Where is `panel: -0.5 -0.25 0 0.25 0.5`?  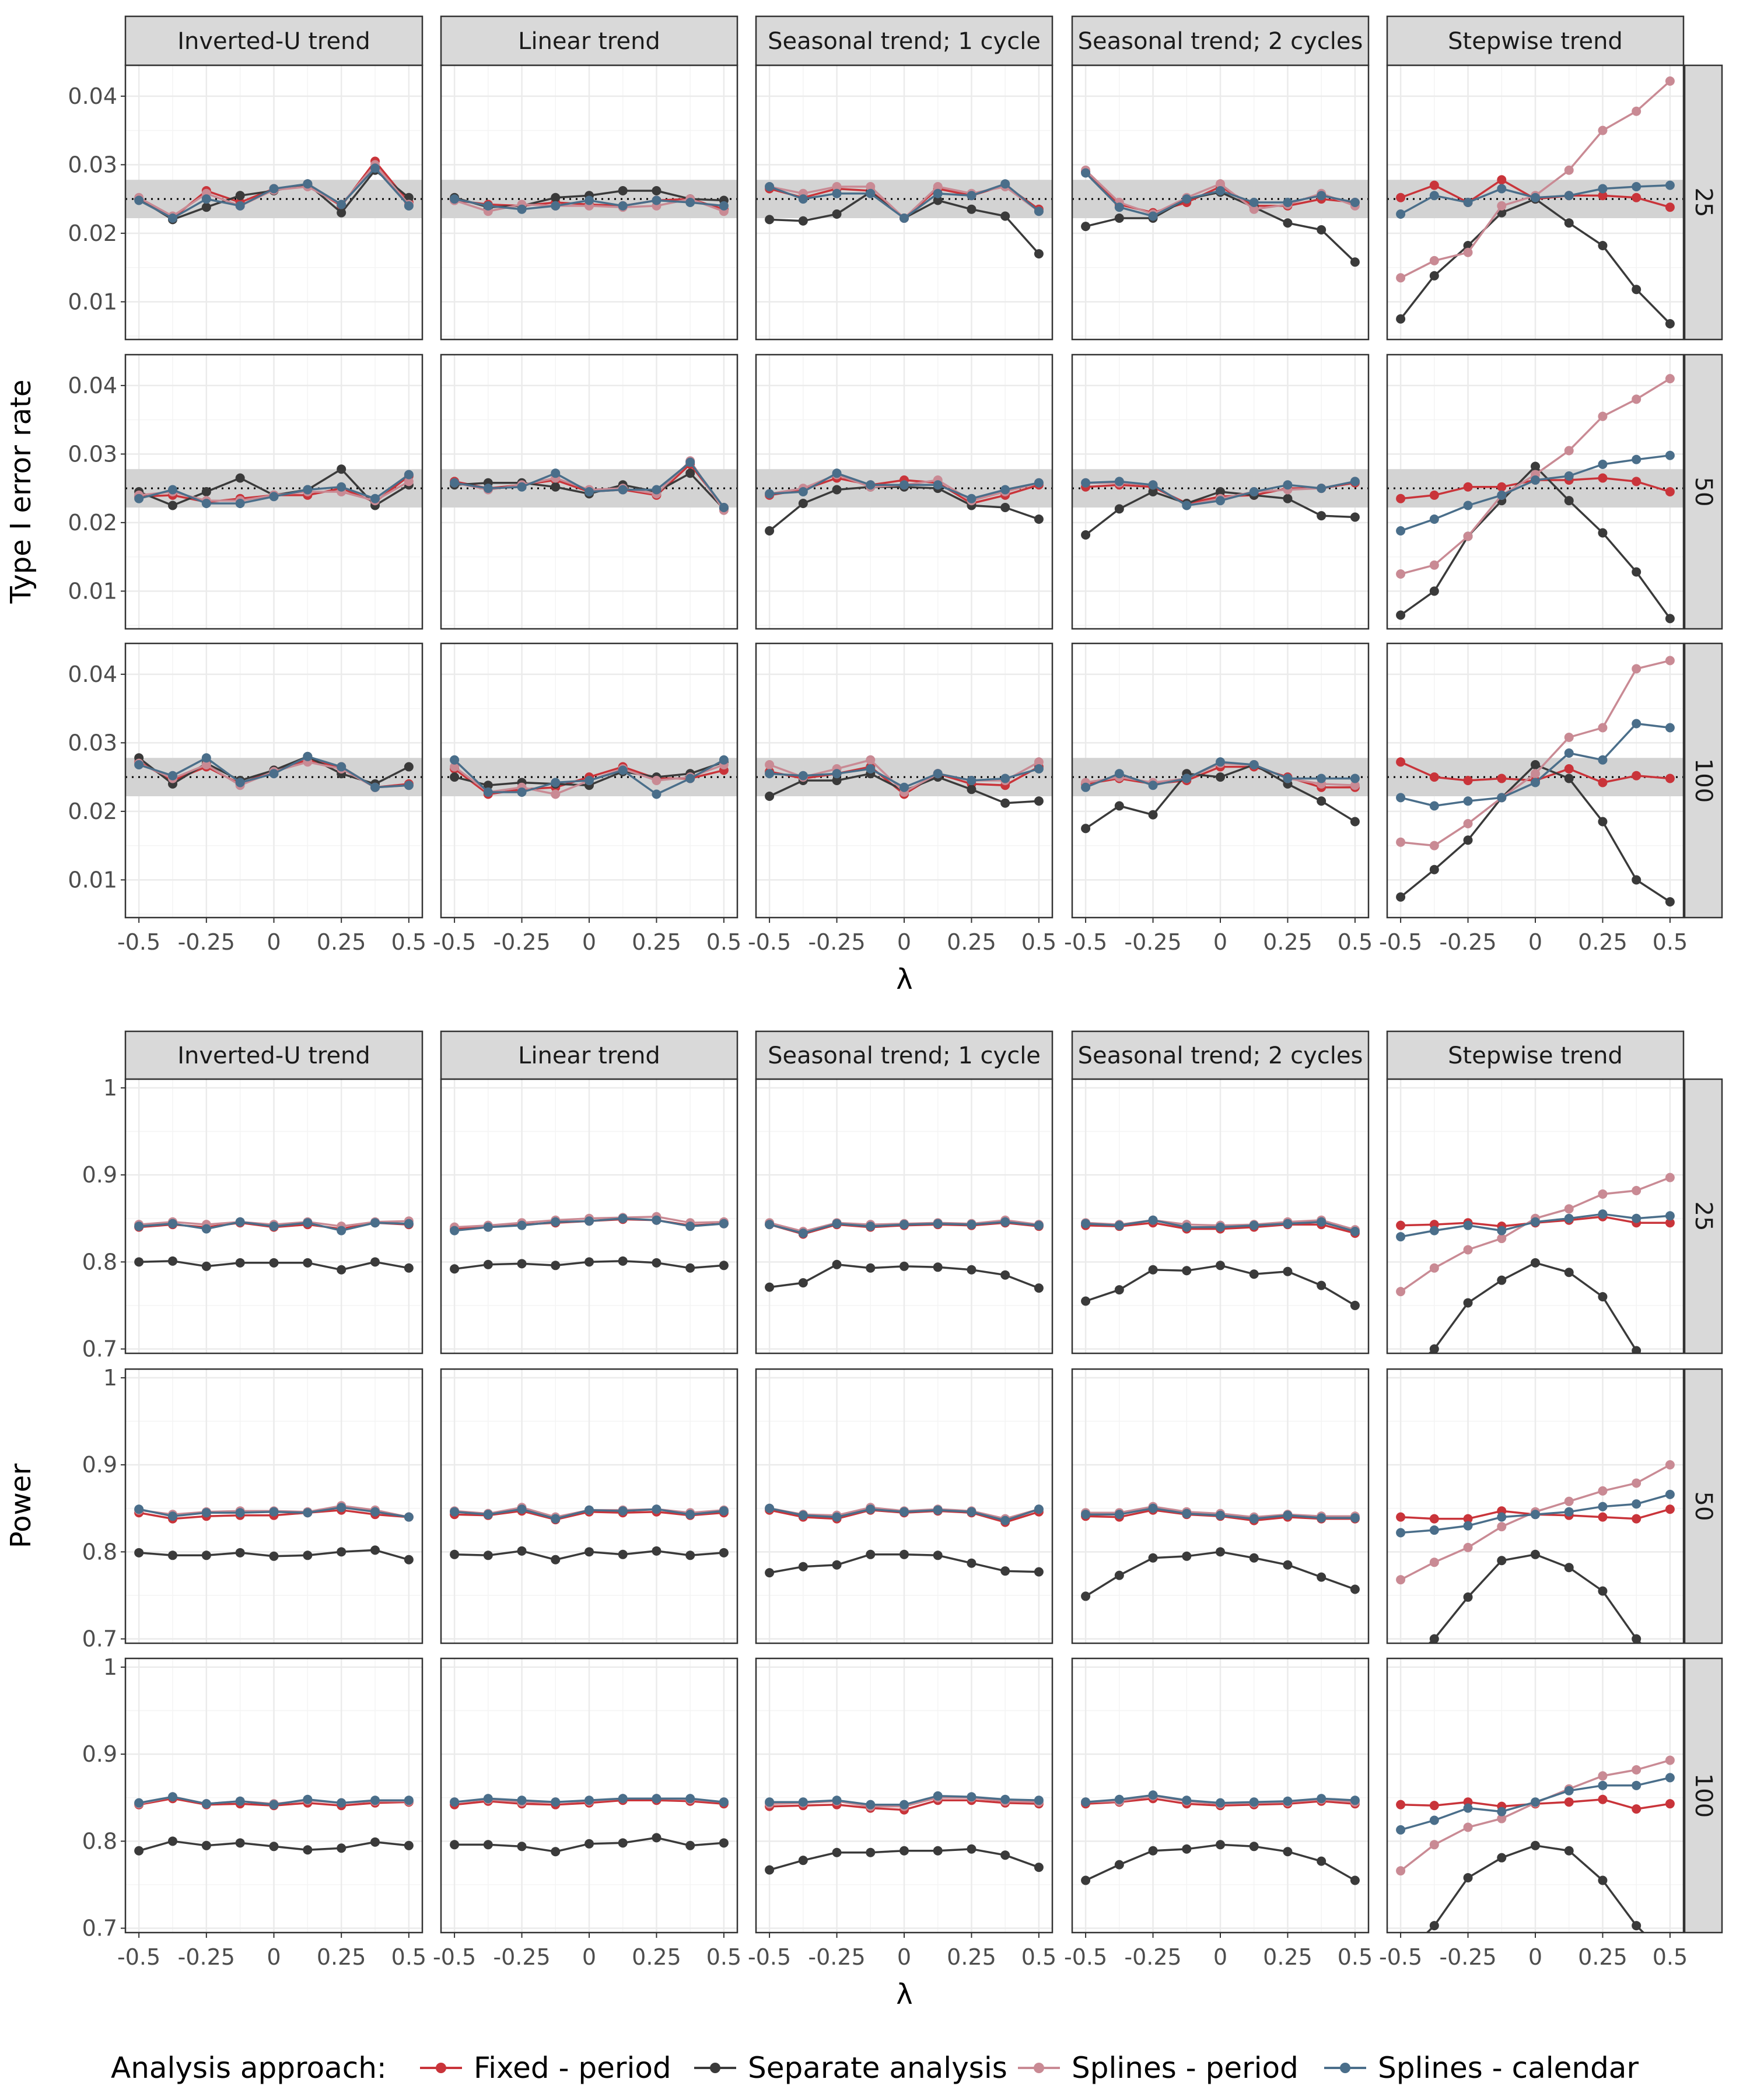
panel: -0.5 -0.25 0 0.25 0.5 is located at coordinates (587, 799).